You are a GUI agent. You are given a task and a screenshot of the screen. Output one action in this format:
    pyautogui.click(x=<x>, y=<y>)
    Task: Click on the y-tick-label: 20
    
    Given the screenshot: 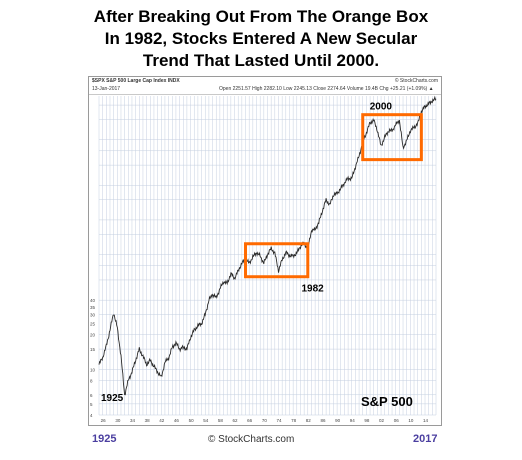 What is the action you would take?
    pyautogui.click(x=93, y=335)
    